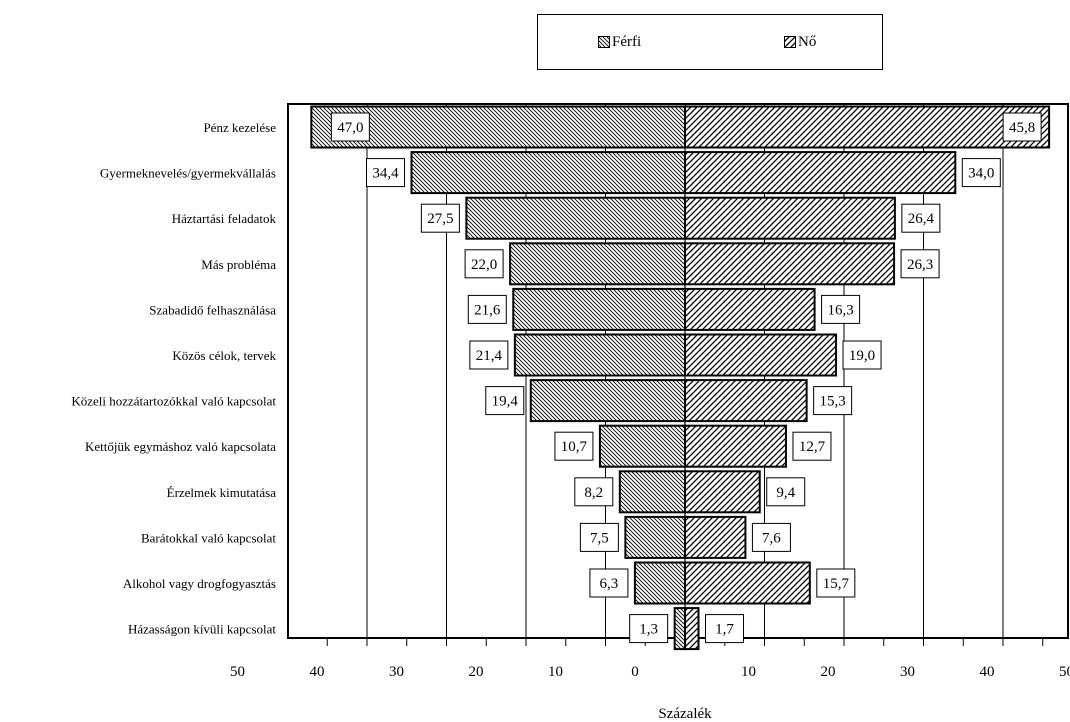 This screenshot has width=1070, height=722. Describe the element at coordinates (790, 42) in the screenshot. I see `legend-swatch-no` at that location.